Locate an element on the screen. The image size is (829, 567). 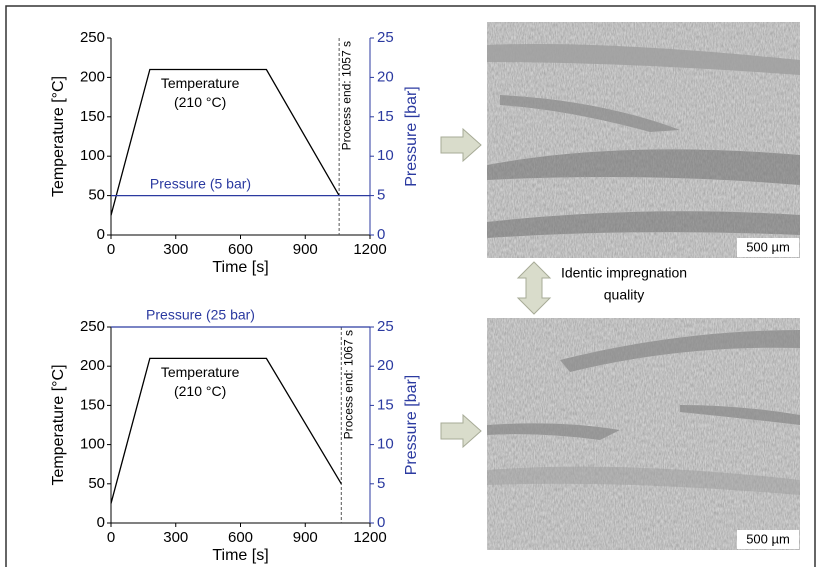
process-end-label: Process end: 1057 s is located at coordinates (346, 95).